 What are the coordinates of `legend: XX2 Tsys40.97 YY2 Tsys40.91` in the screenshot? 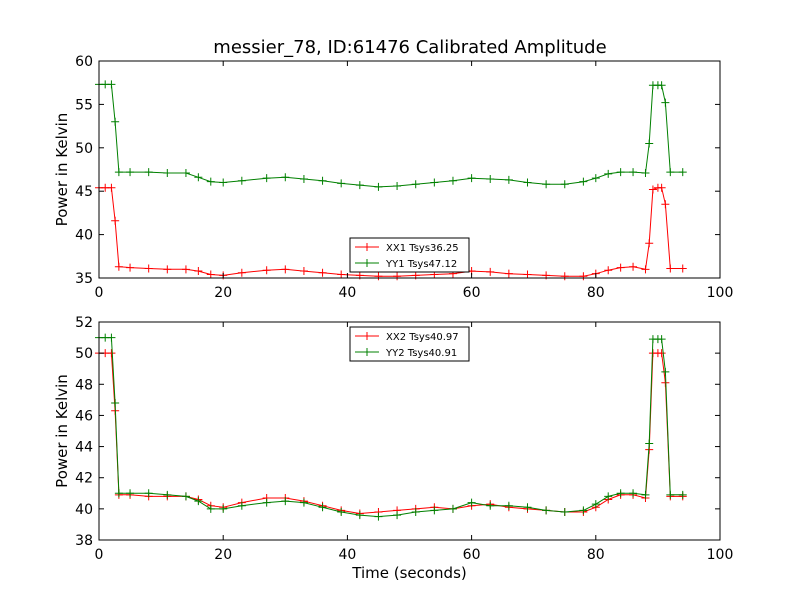 It's located at (409, 344).